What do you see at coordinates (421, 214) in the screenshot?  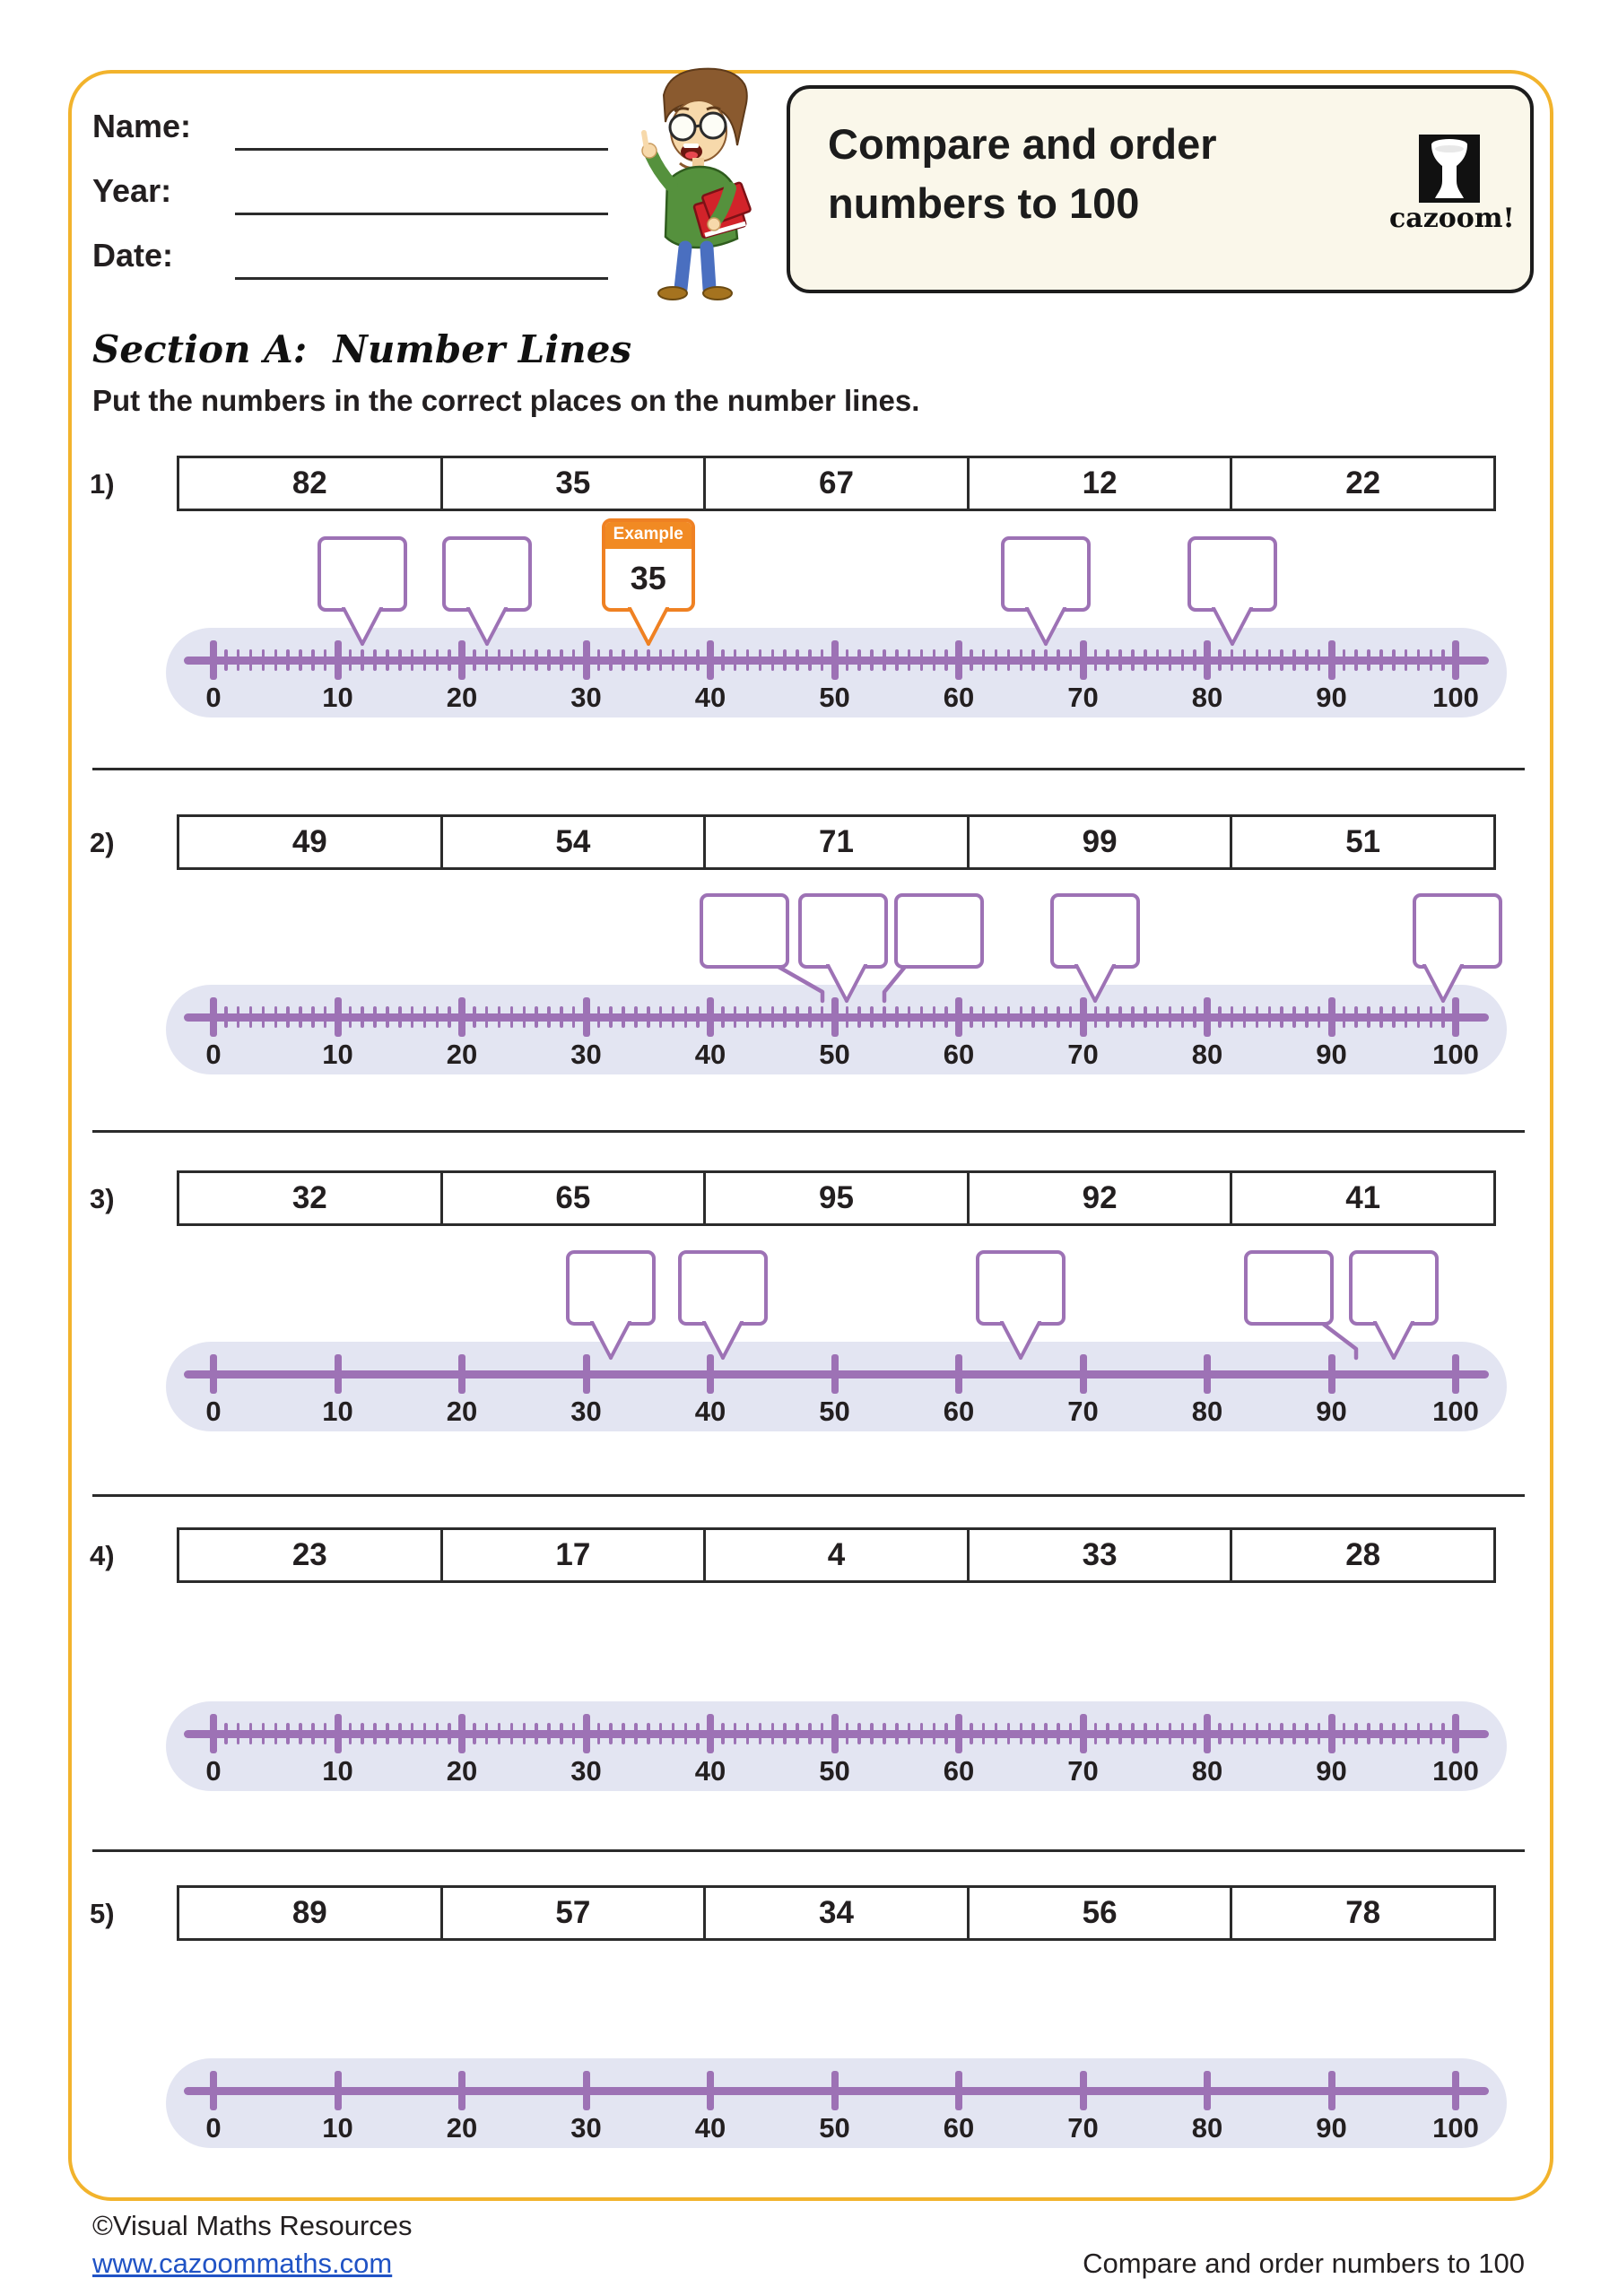 I see `year-line` at bounding box center [421, 214].